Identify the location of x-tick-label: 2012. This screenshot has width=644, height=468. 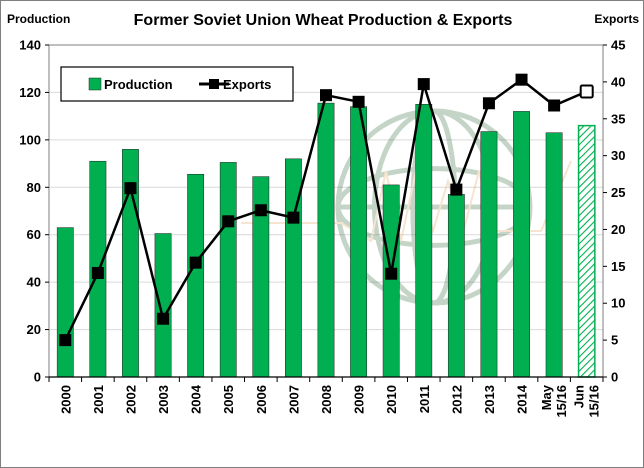
(456, 399).